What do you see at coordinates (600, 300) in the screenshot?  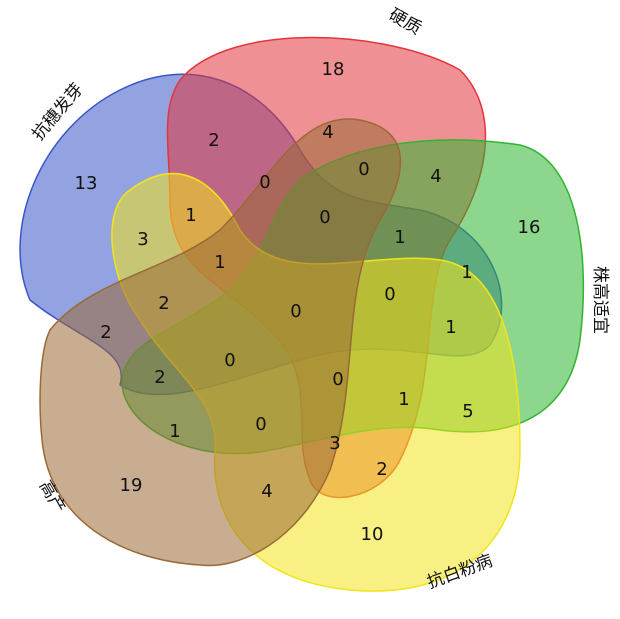 I see `set-label: 株高适宜` at bounding box center [600, 300].